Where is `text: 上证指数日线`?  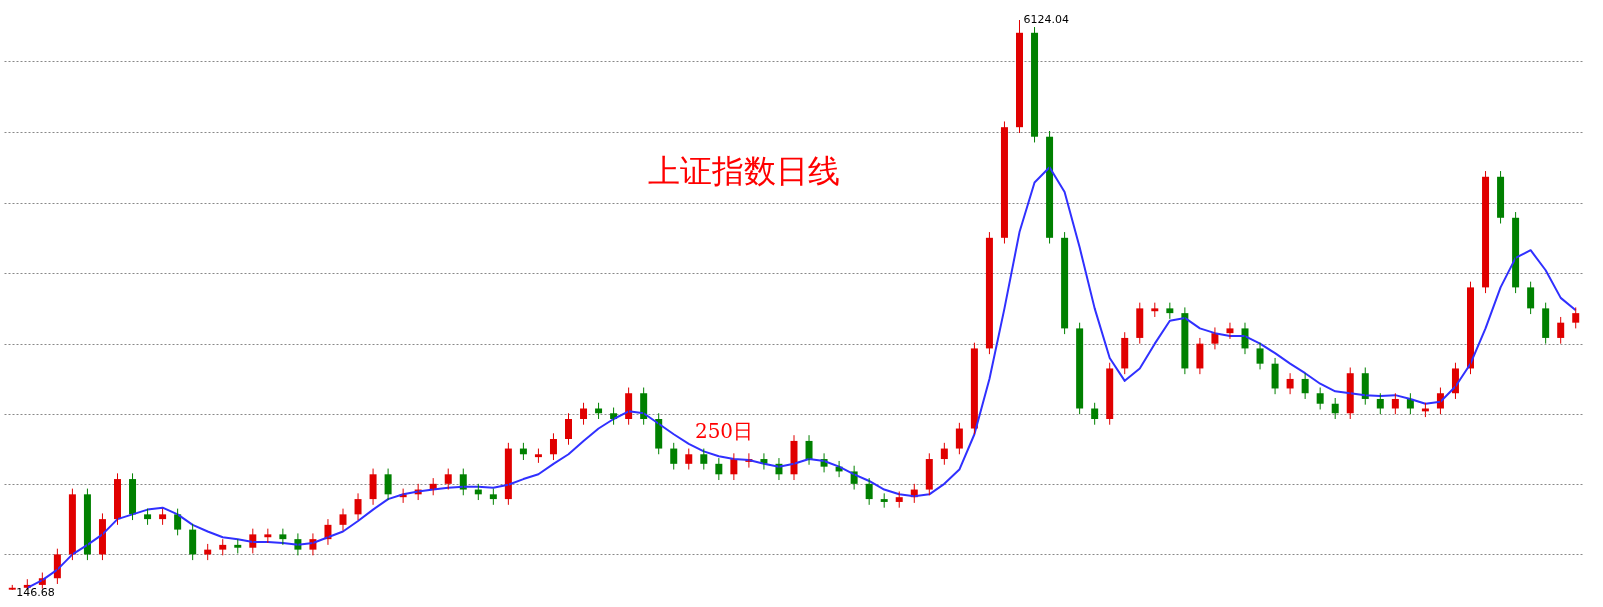
text: 上证指数日线 is located at coordinates (744, 171).